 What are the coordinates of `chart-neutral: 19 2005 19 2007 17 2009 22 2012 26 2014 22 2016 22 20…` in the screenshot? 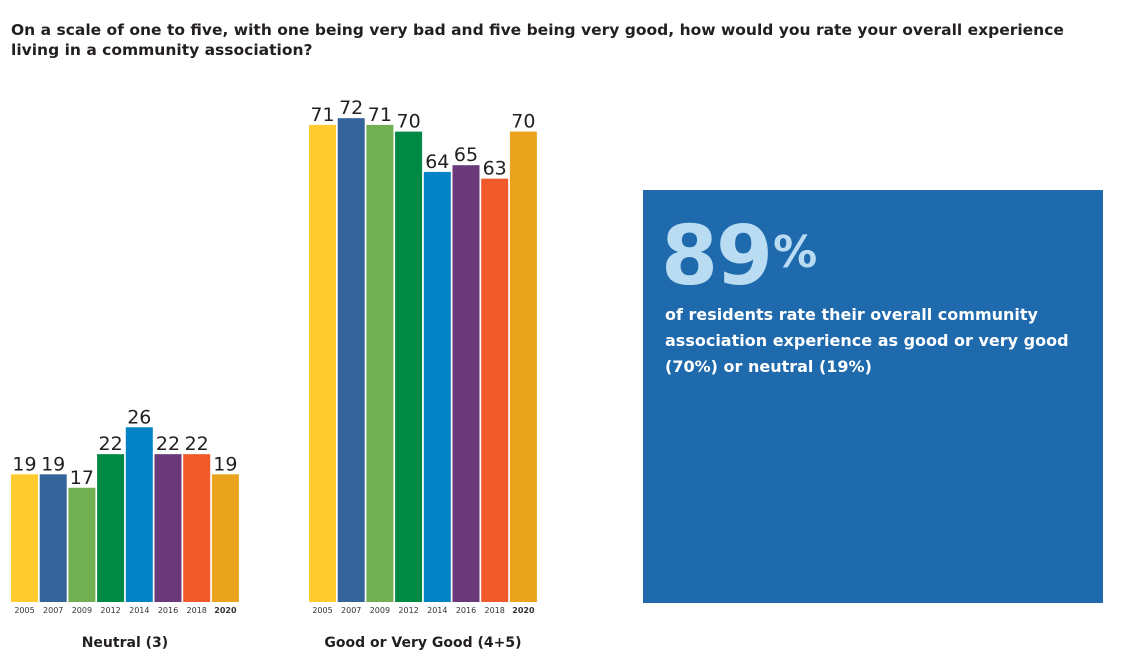 It's located at (125, 528).